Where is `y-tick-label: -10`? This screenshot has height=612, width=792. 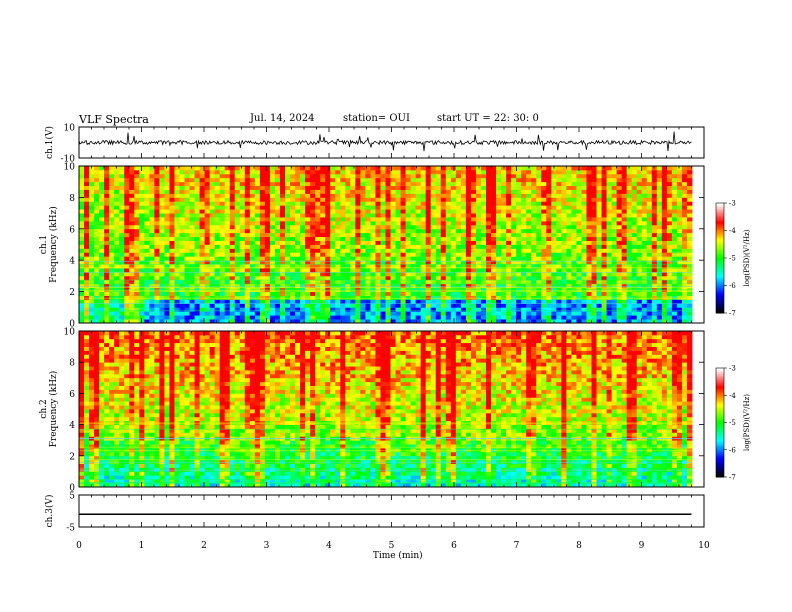 y-tick-label: -10 is located at coordinates (68, 160).